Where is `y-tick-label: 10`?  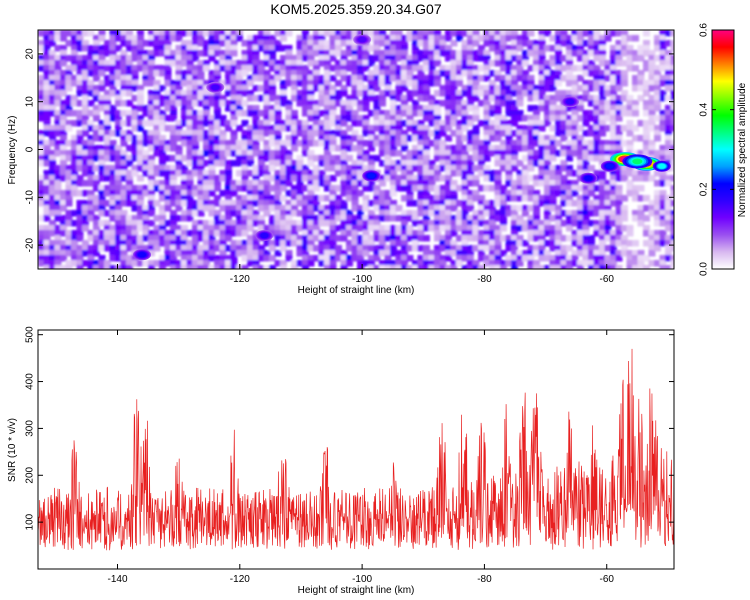 y-tick-label: 10 is located at coordinates (30, 102).